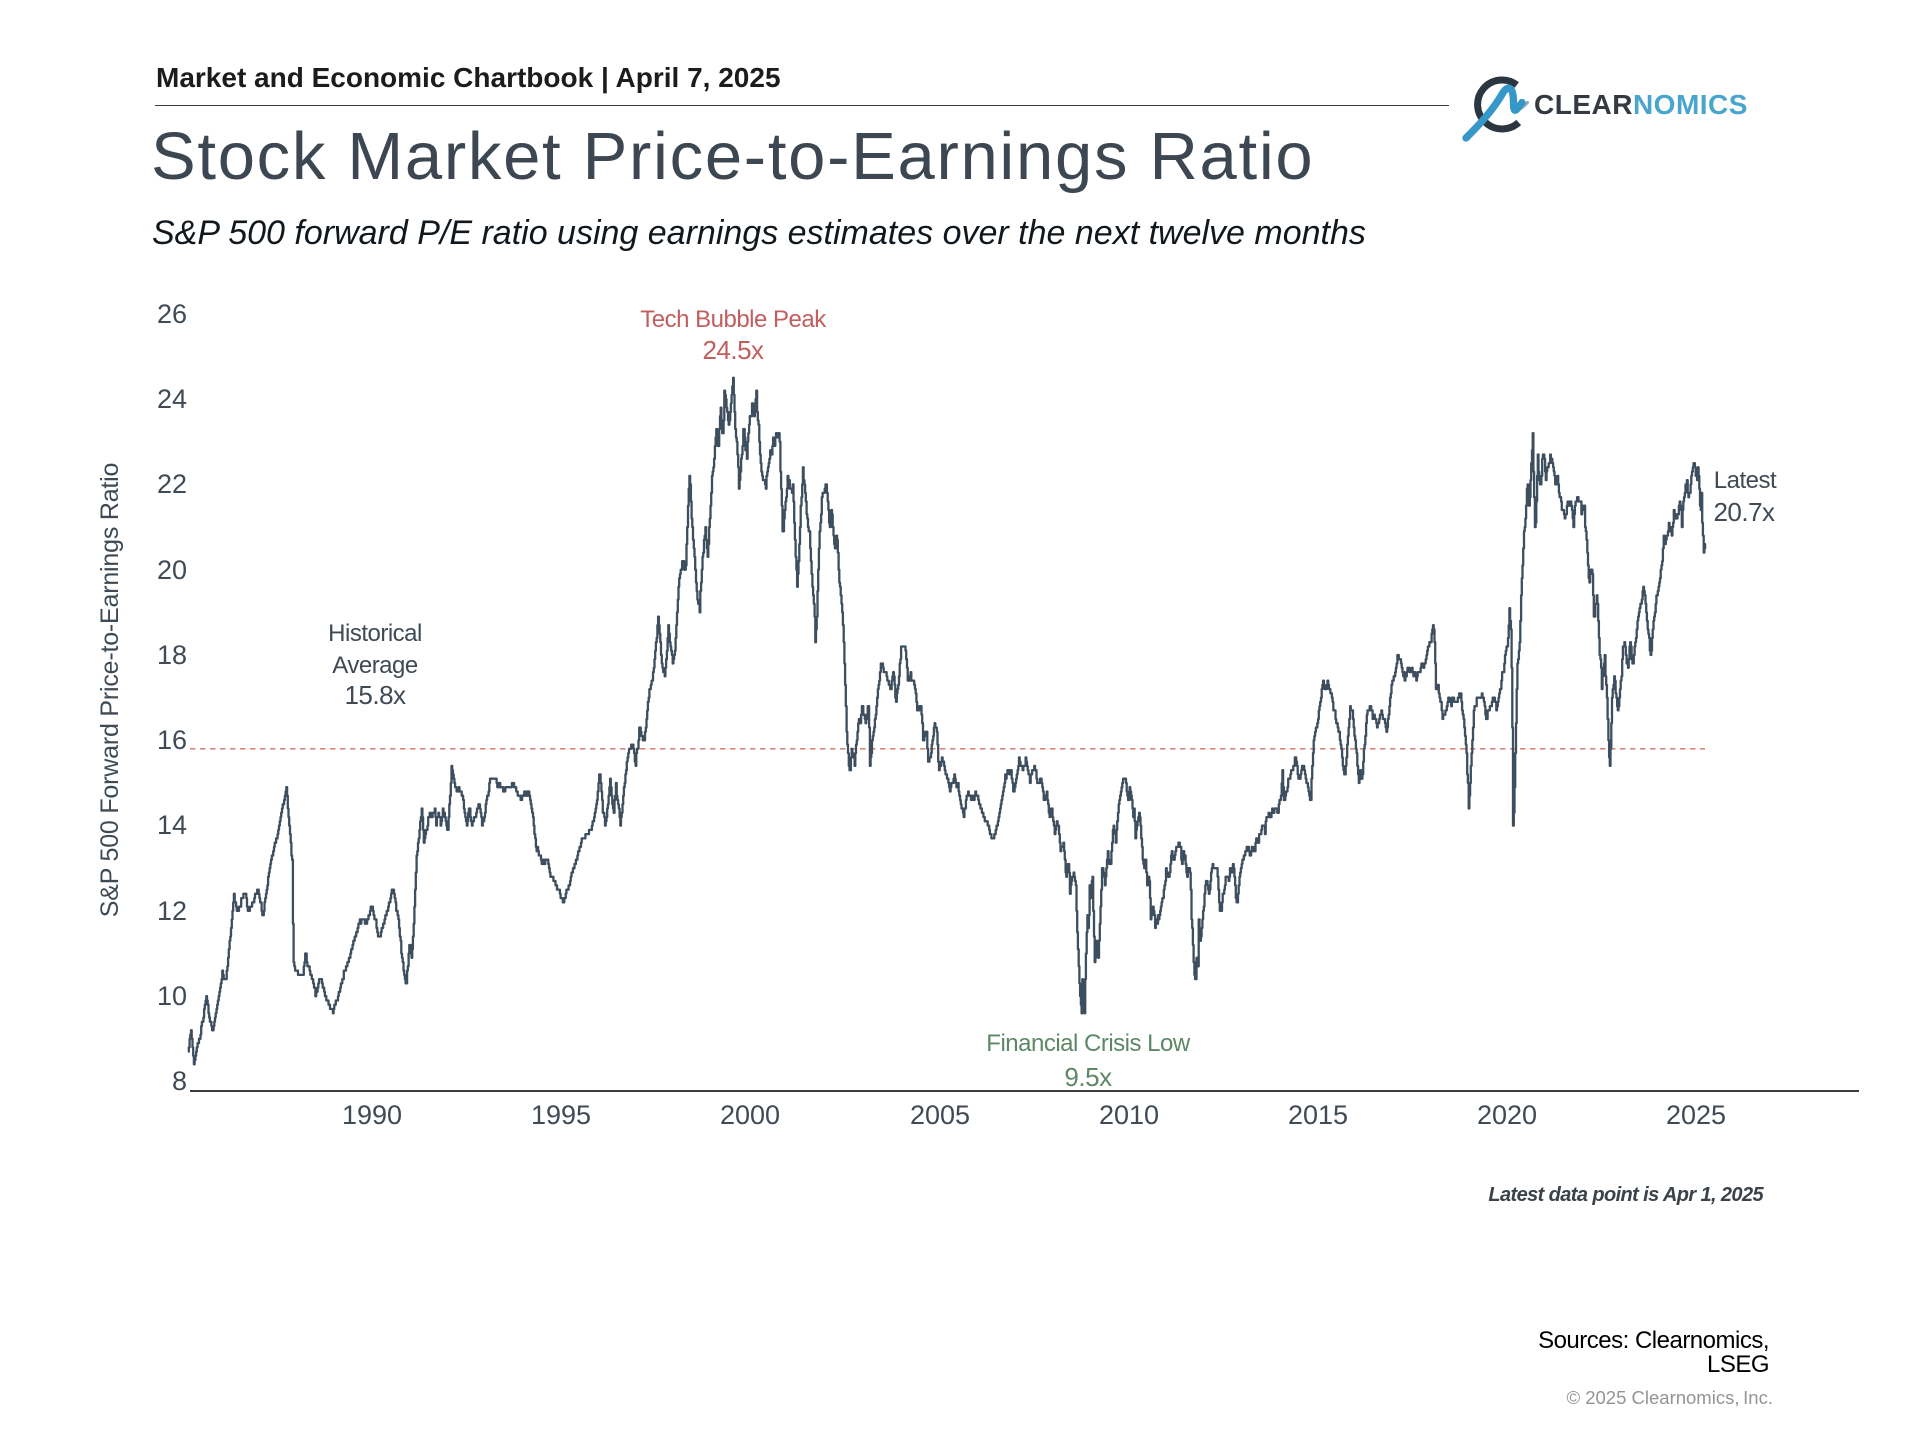 This screenshot has height=1440, width=1920. What do you see at coordinates (375, 695) in the screenshot?
I see `svg-text: 15.8x` at bounding box center [375, 695].